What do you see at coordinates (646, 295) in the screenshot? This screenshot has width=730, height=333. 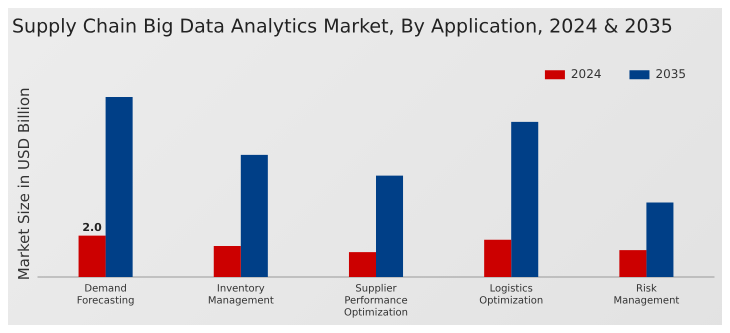 I see `x-tick-label: Risk Management` at bounding box center [646, 295].